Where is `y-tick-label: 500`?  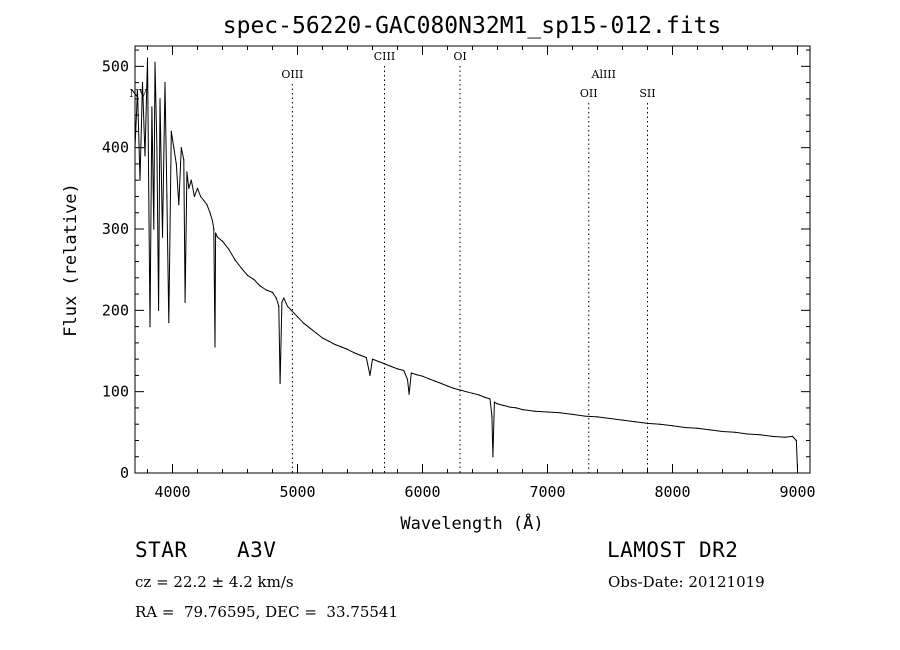 y-tick-label: 500 is located at coordinates (115, 66).